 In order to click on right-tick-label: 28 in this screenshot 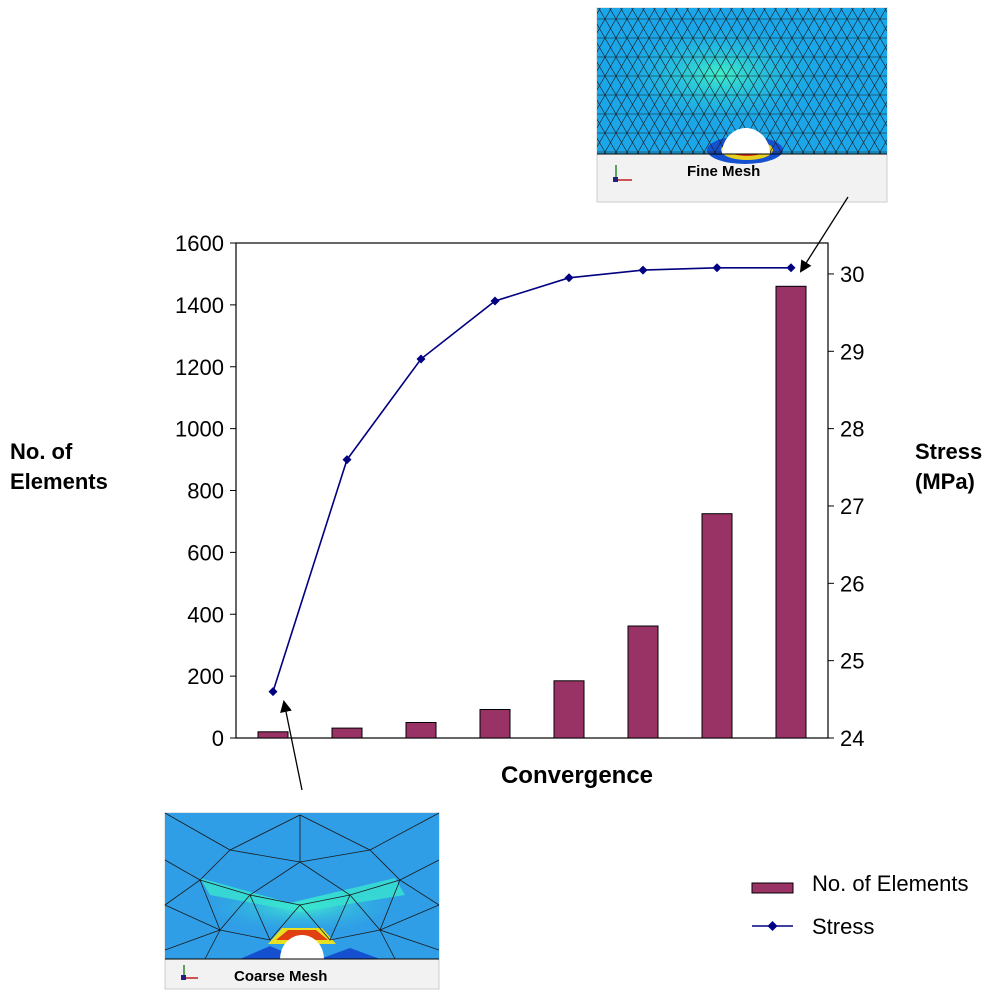, I will do `click(852, 429)`.